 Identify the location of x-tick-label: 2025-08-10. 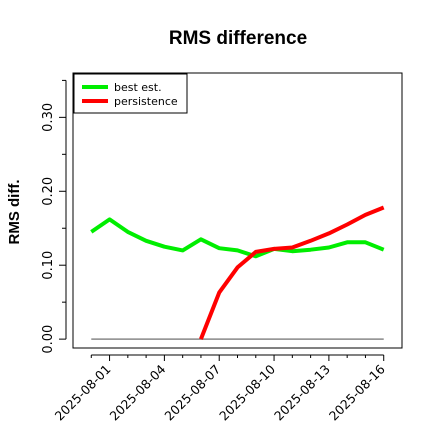
(247, 392).